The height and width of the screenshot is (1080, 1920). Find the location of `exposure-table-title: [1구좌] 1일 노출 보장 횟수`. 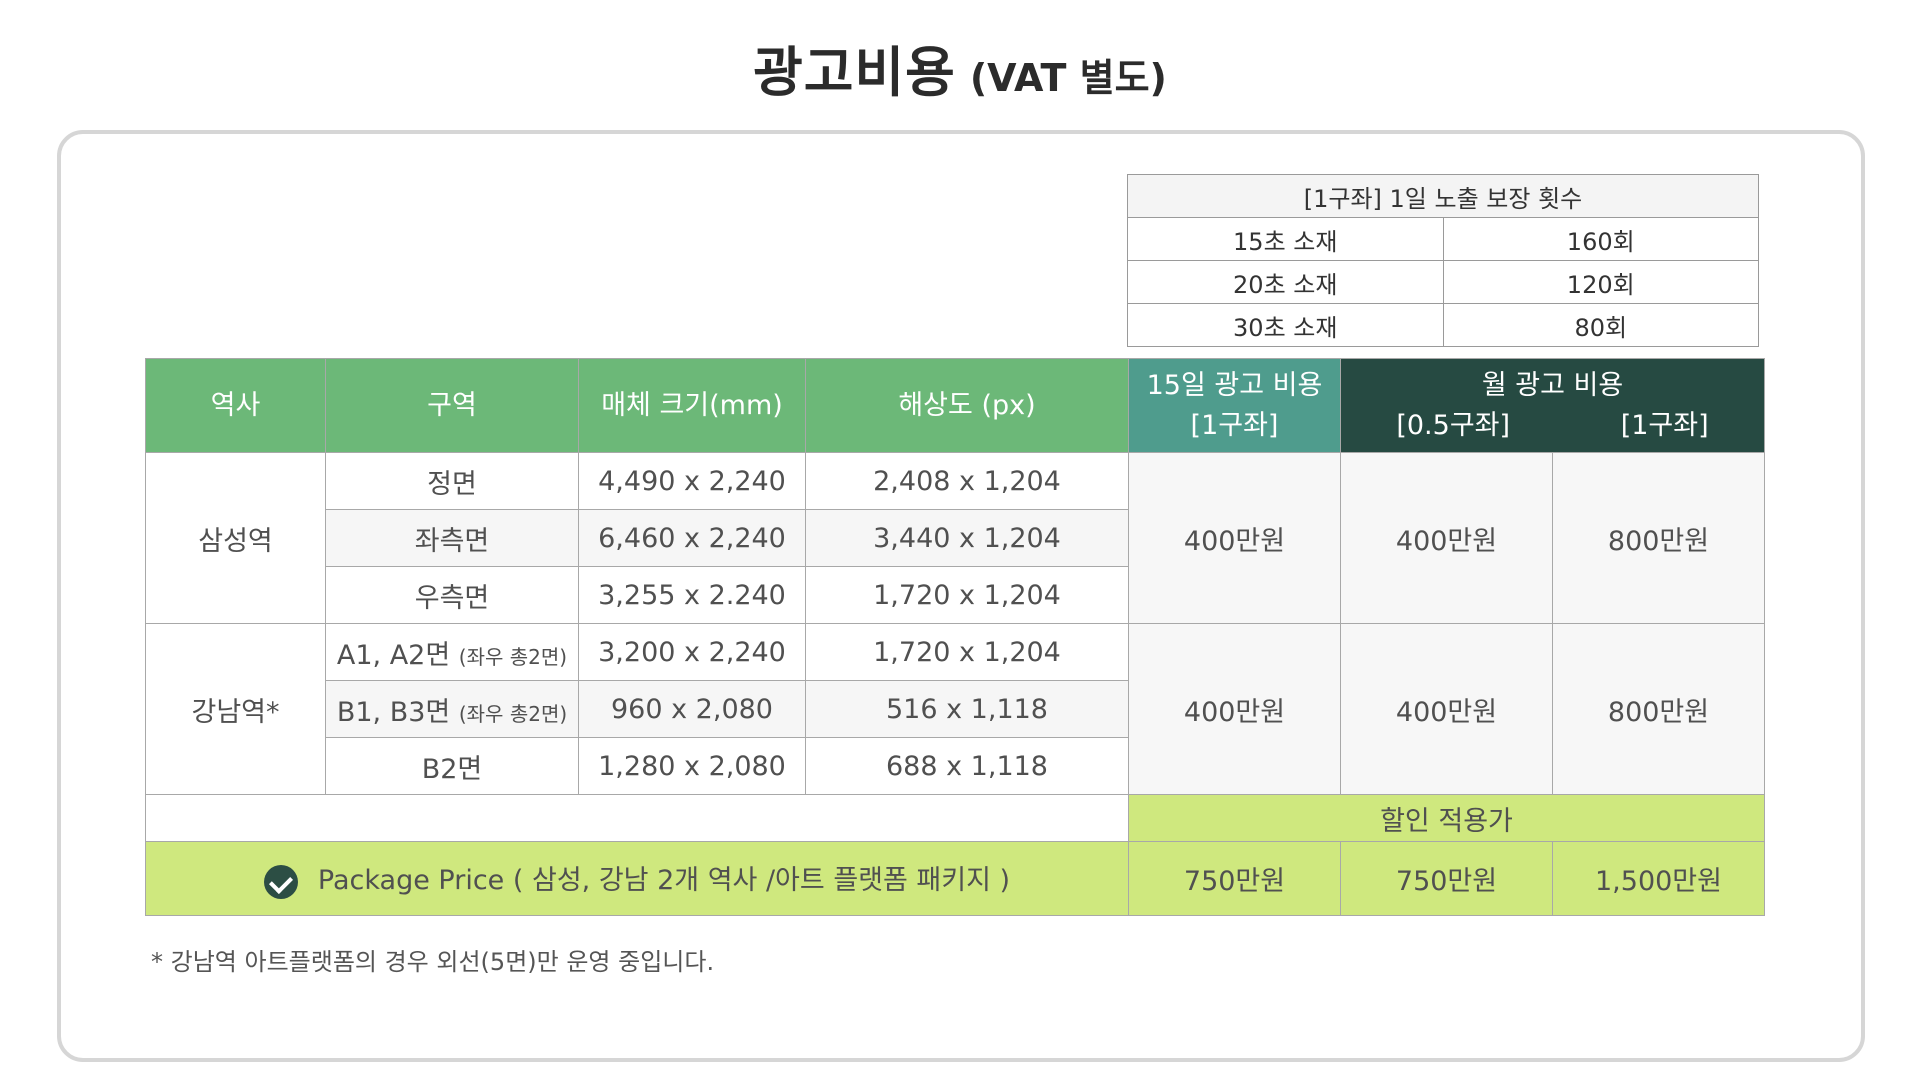

exposure-table-title: [1구좌] 1일 노출 보장 횟수 is located at coordinates (1443, 196).